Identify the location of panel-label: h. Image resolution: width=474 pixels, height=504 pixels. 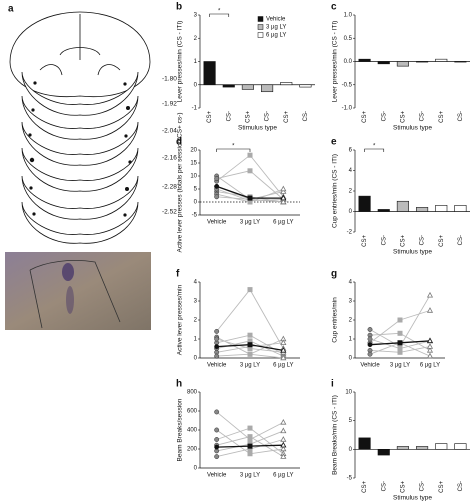
(179, 384).